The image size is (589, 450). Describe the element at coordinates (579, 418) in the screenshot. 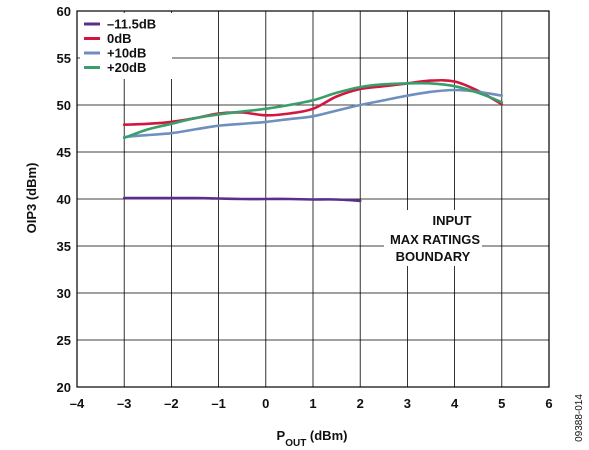

I see `figure-id: 09388-014` at that location.